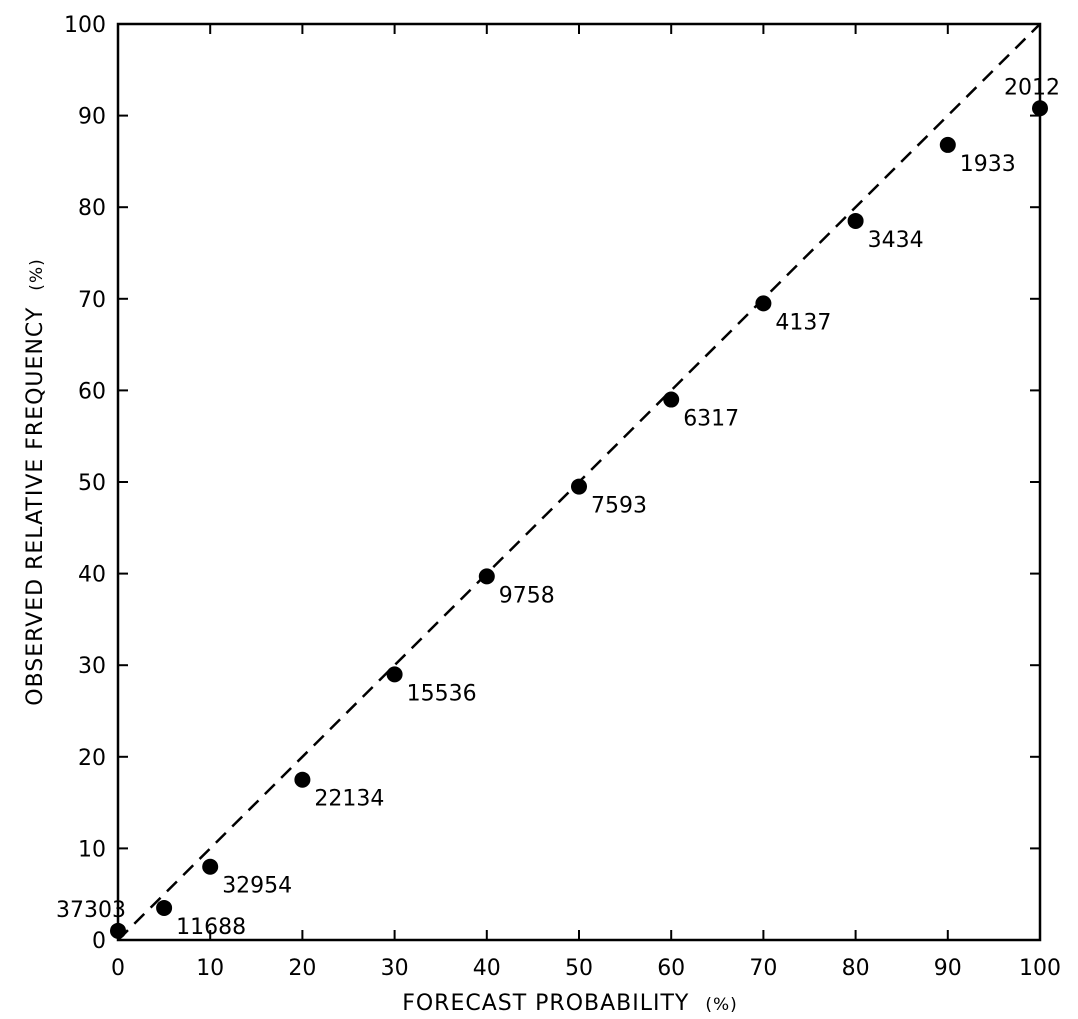 The image size is (1078, 1019). What do you see at coordinates (988, 164) in the screenshot?
I see `data-label: 1933` at bounding box center [988, 164].